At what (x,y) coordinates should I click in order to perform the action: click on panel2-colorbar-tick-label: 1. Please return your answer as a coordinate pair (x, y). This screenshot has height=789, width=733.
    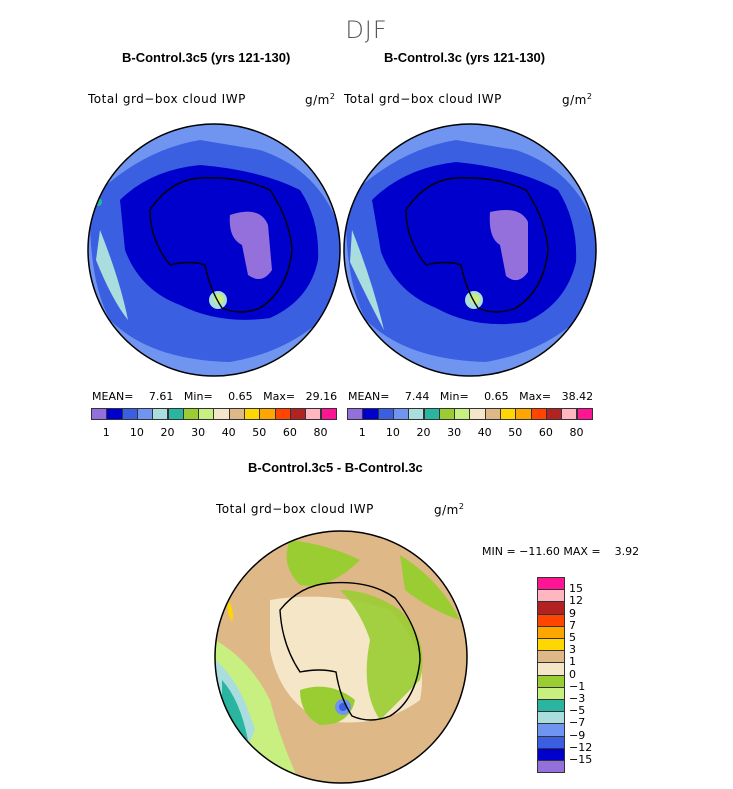
    Looking at the image, I should click on (362, 432).